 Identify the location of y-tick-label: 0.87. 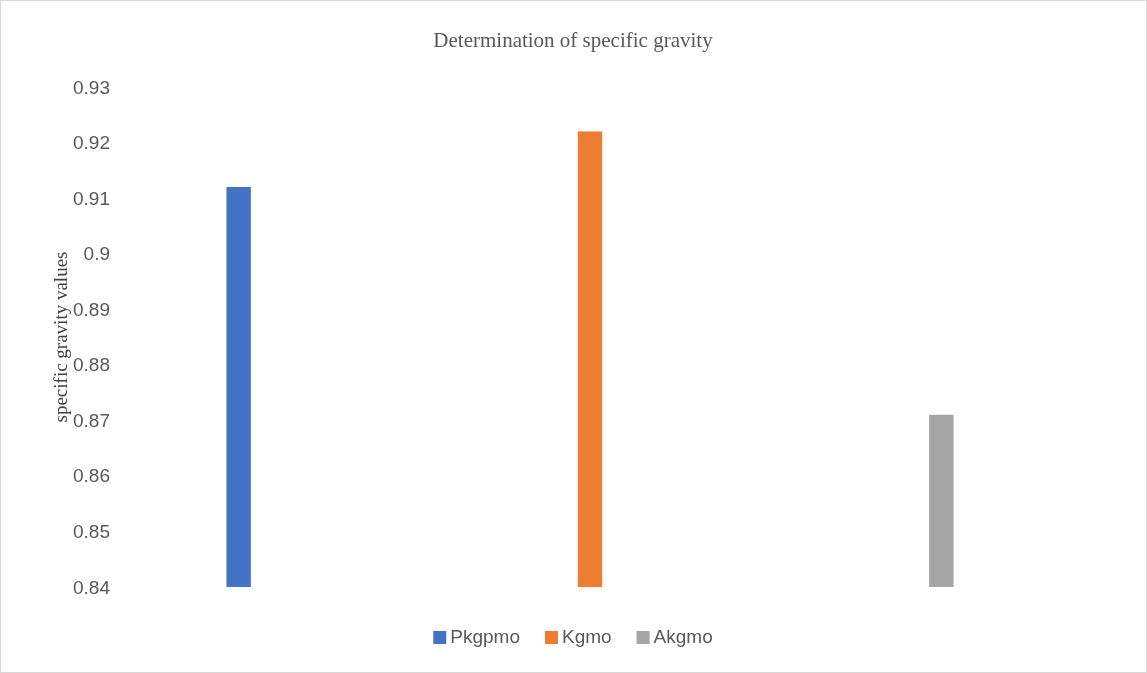
(91, 420).